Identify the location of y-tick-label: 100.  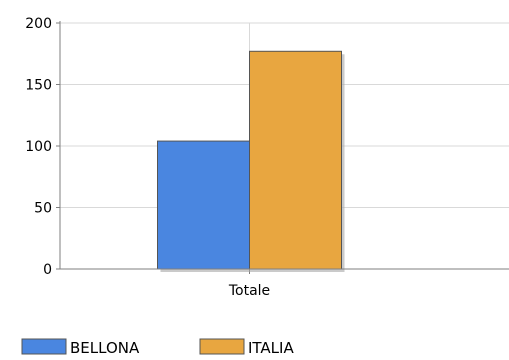
(38, 147).